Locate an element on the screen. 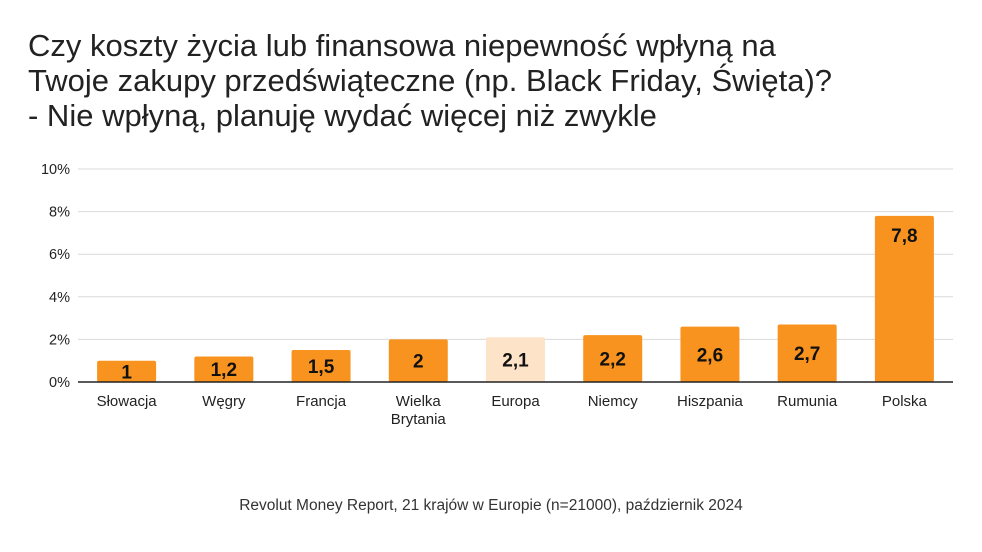 Image resolution: width=982 pixels, height=552 pixels. x-tick-label: Polska is located at coordinates (905, 401).